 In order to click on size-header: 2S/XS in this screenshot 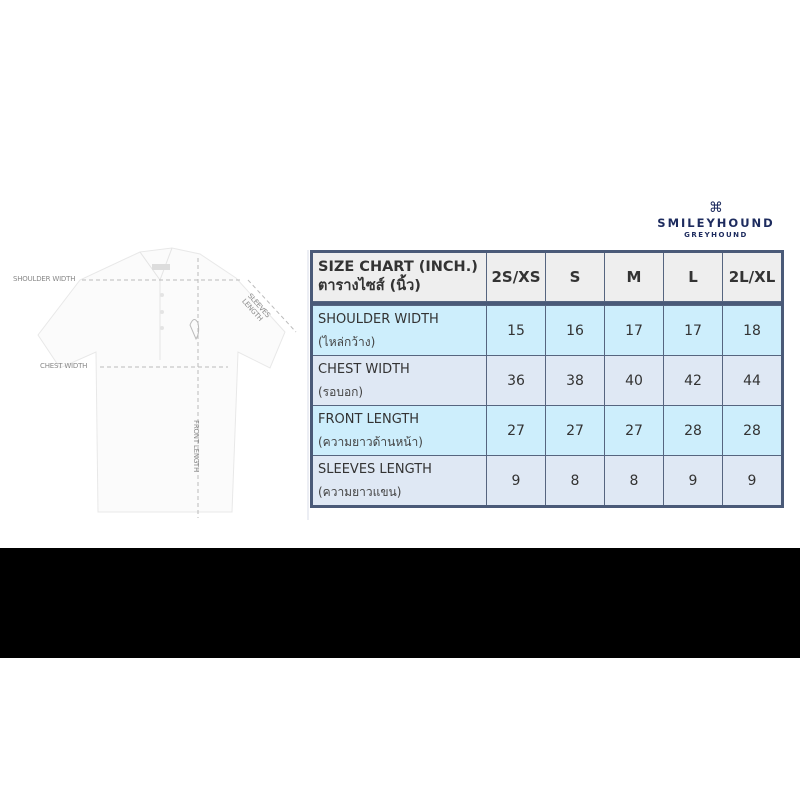, I will do `click(516, 276)`.